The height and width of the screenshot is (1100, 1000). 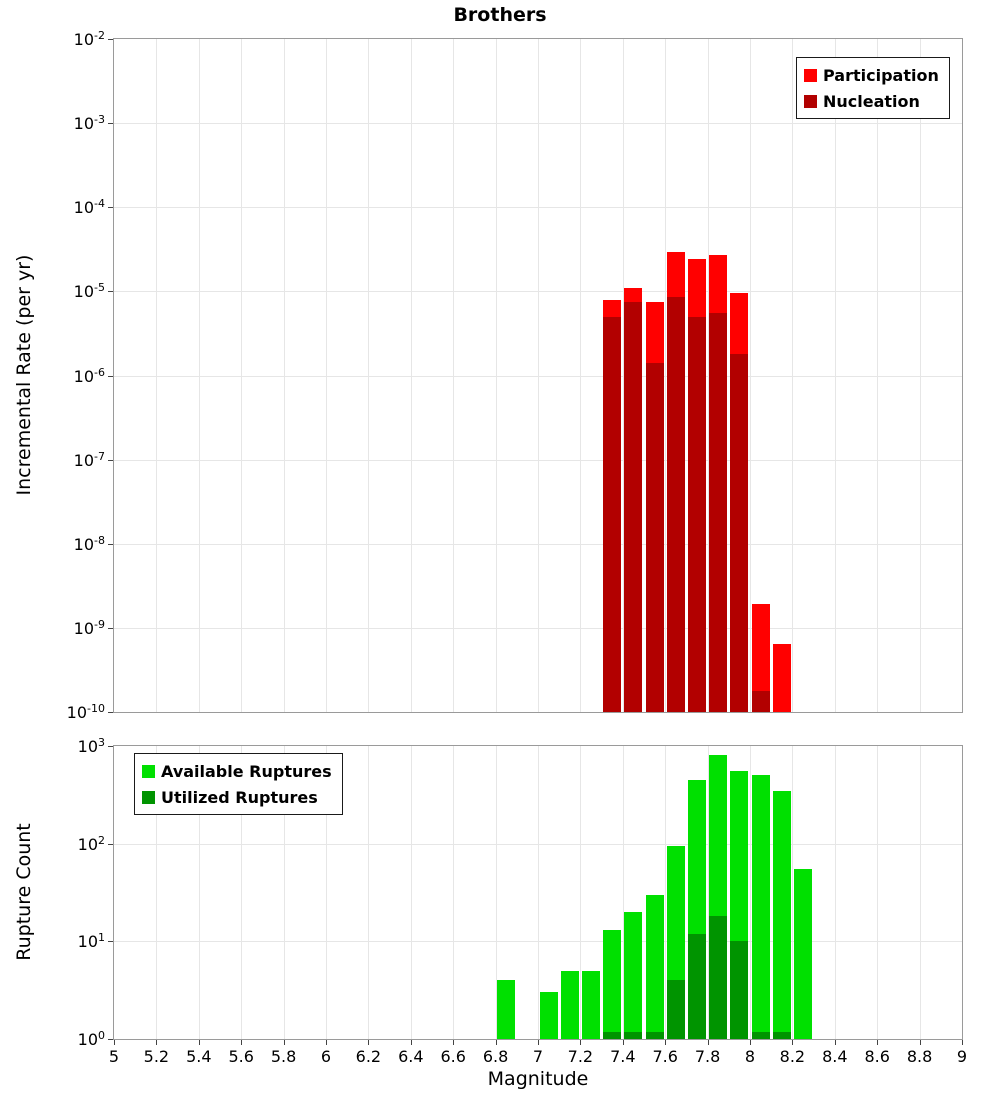 What do you see at coordinates (91, 1039) in the screenshot?
I see `y-tick-label: 10⁰` at bounding box center [91, 1039].